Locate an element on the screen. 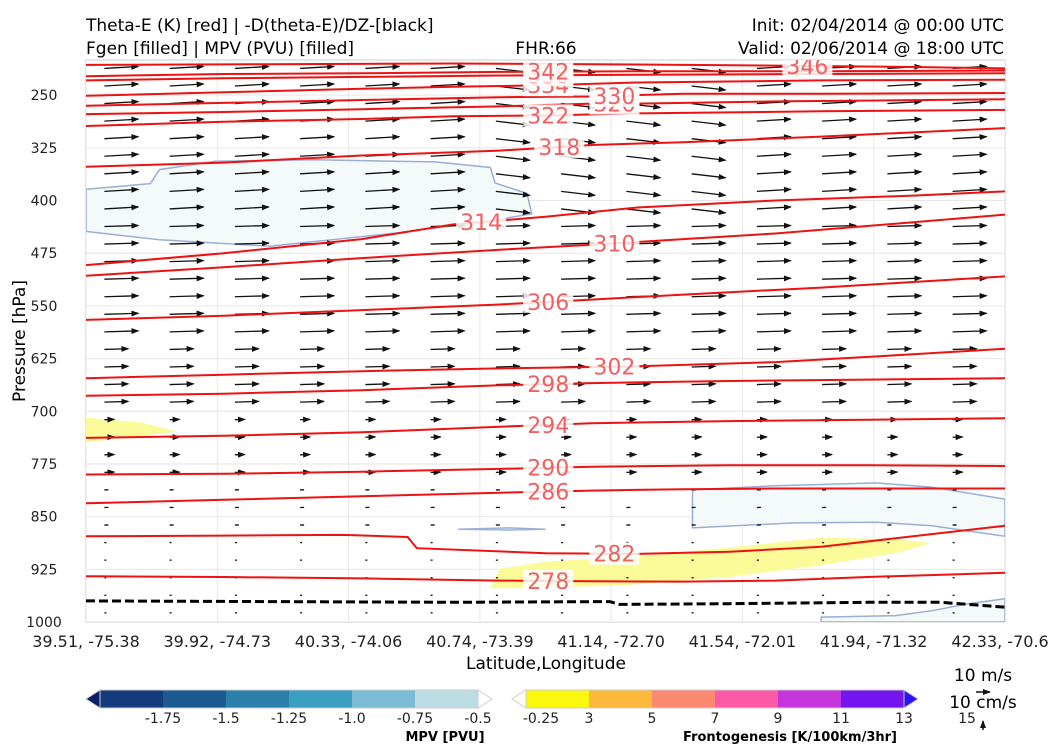 The image size is (1050, 750). x-tick-label: 42.33, -70.6 is located at coordinates (999, 641).